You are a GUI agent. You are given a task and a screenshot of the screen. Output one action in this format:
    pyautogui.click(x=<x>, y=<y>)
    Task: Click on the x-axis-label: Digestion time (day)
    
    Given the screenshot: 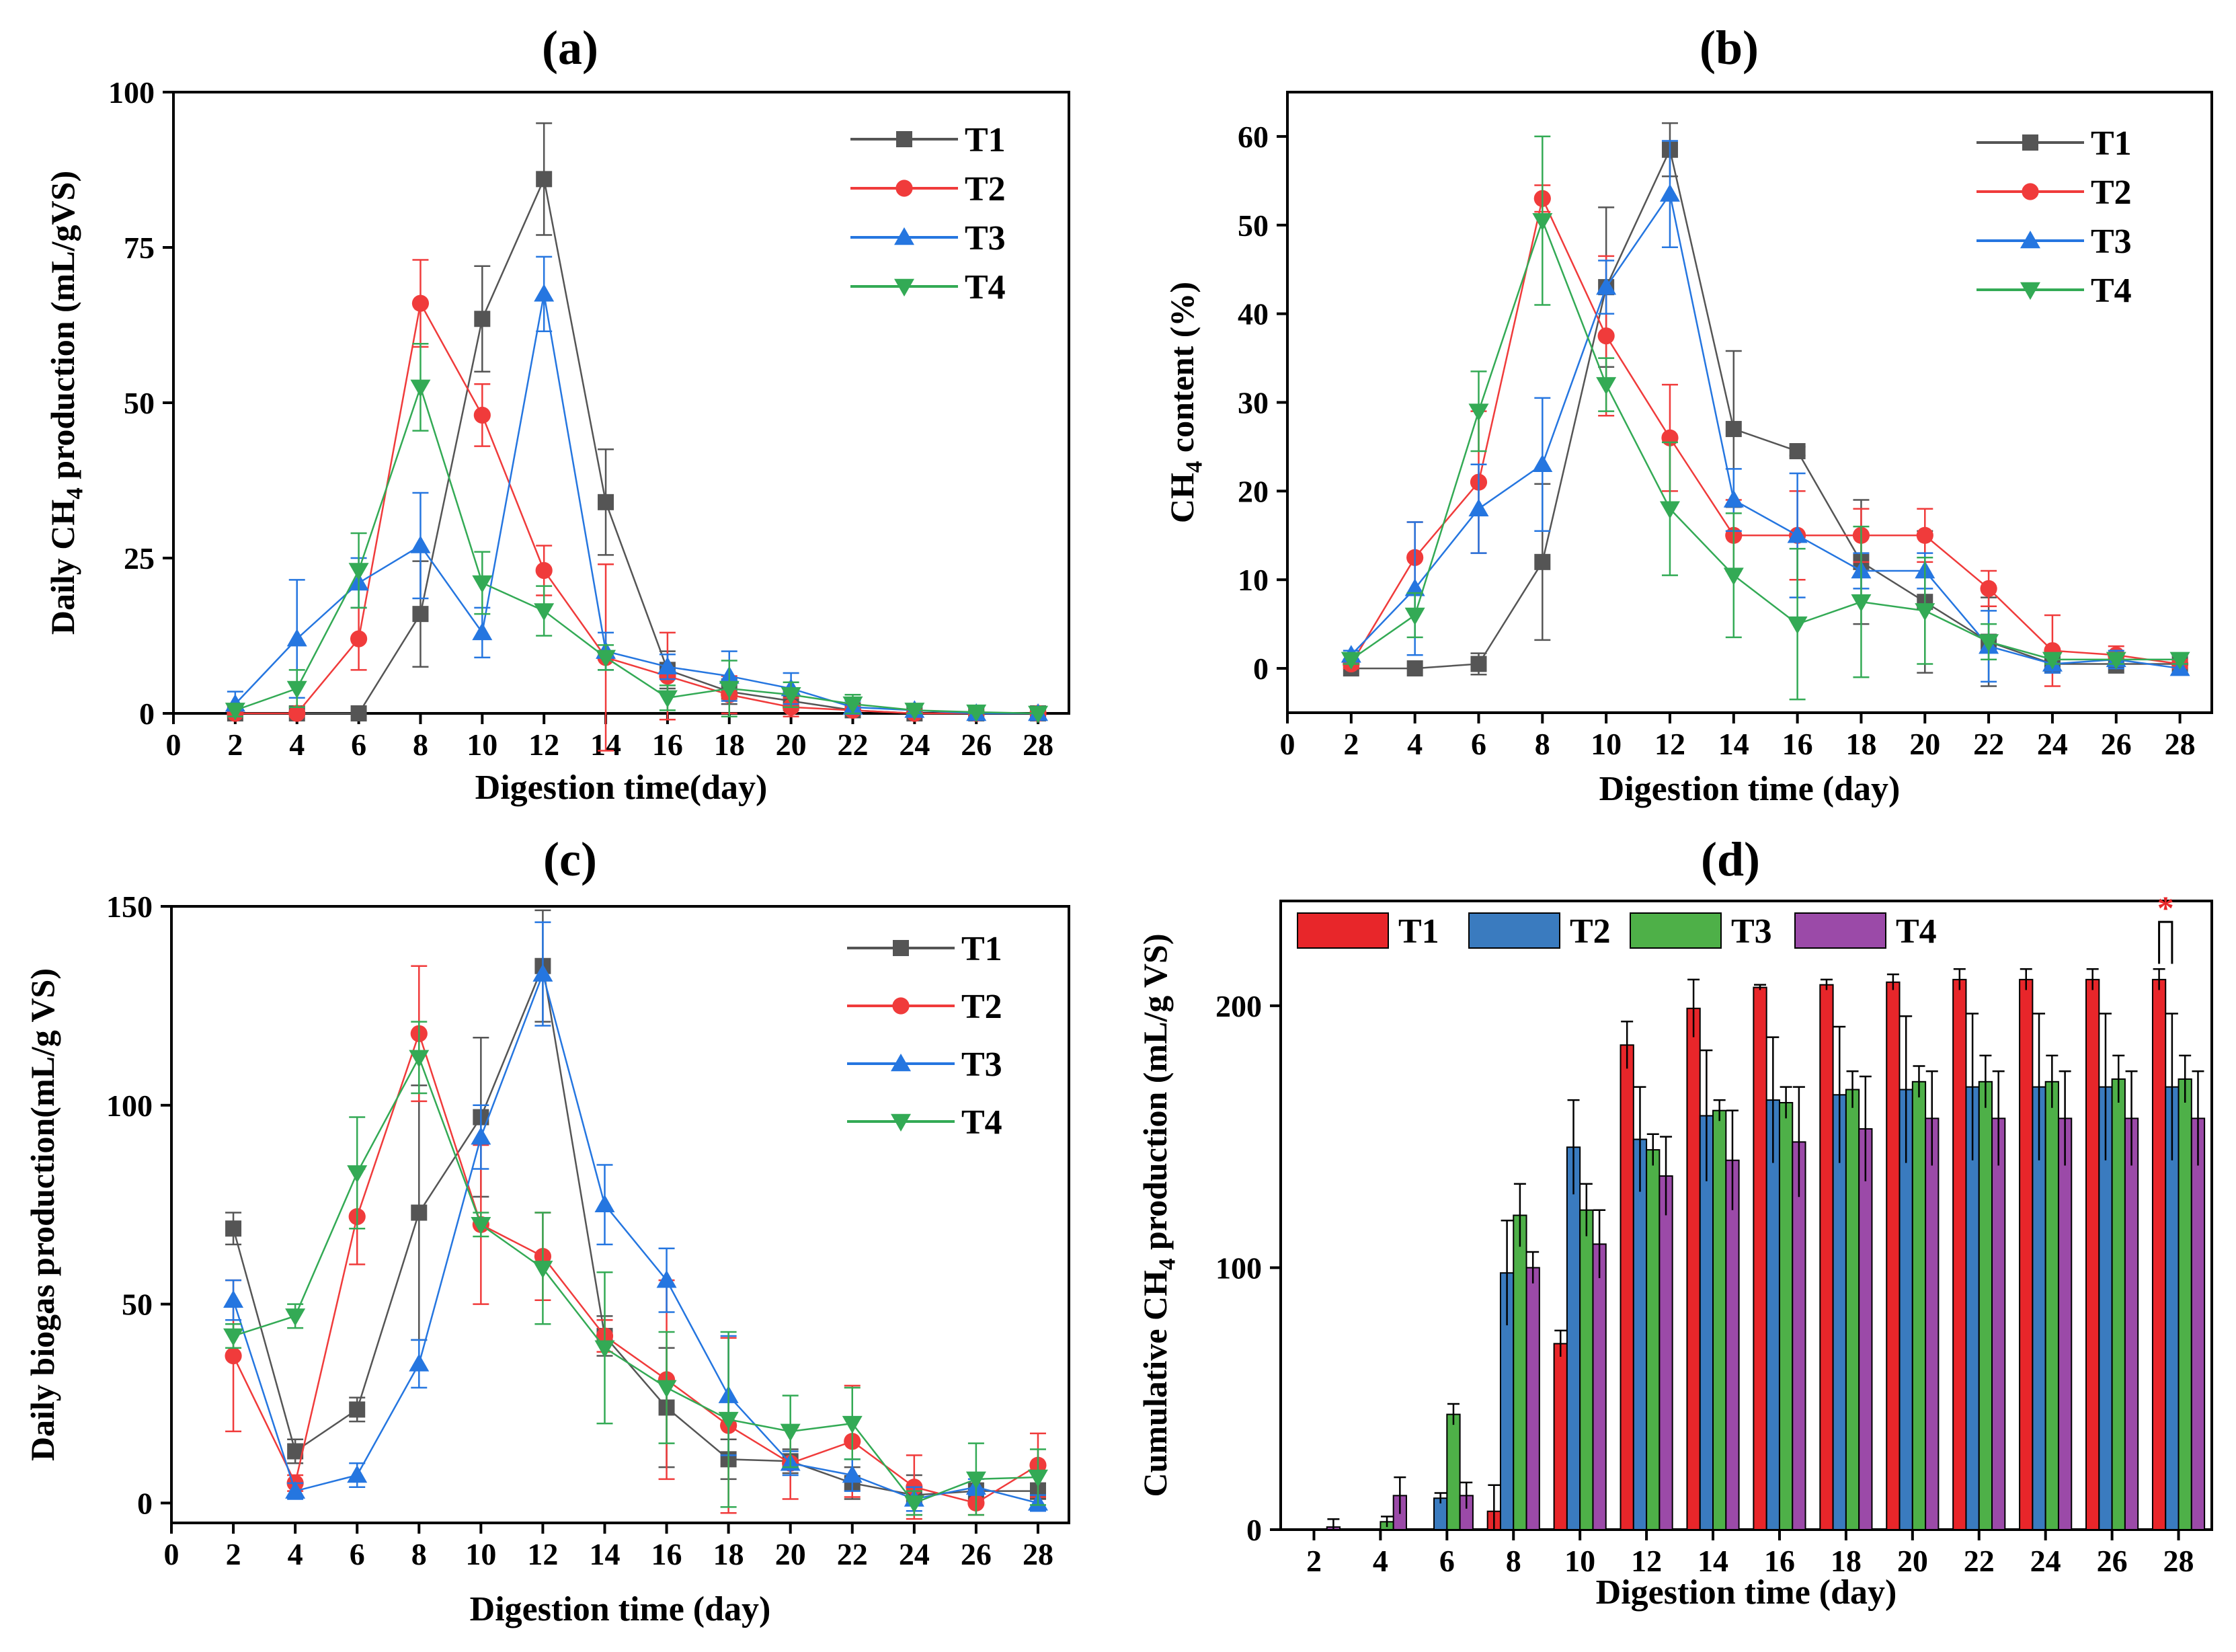 What is the action you would take?
    pyautogui.click(x=1750, y=789)
    